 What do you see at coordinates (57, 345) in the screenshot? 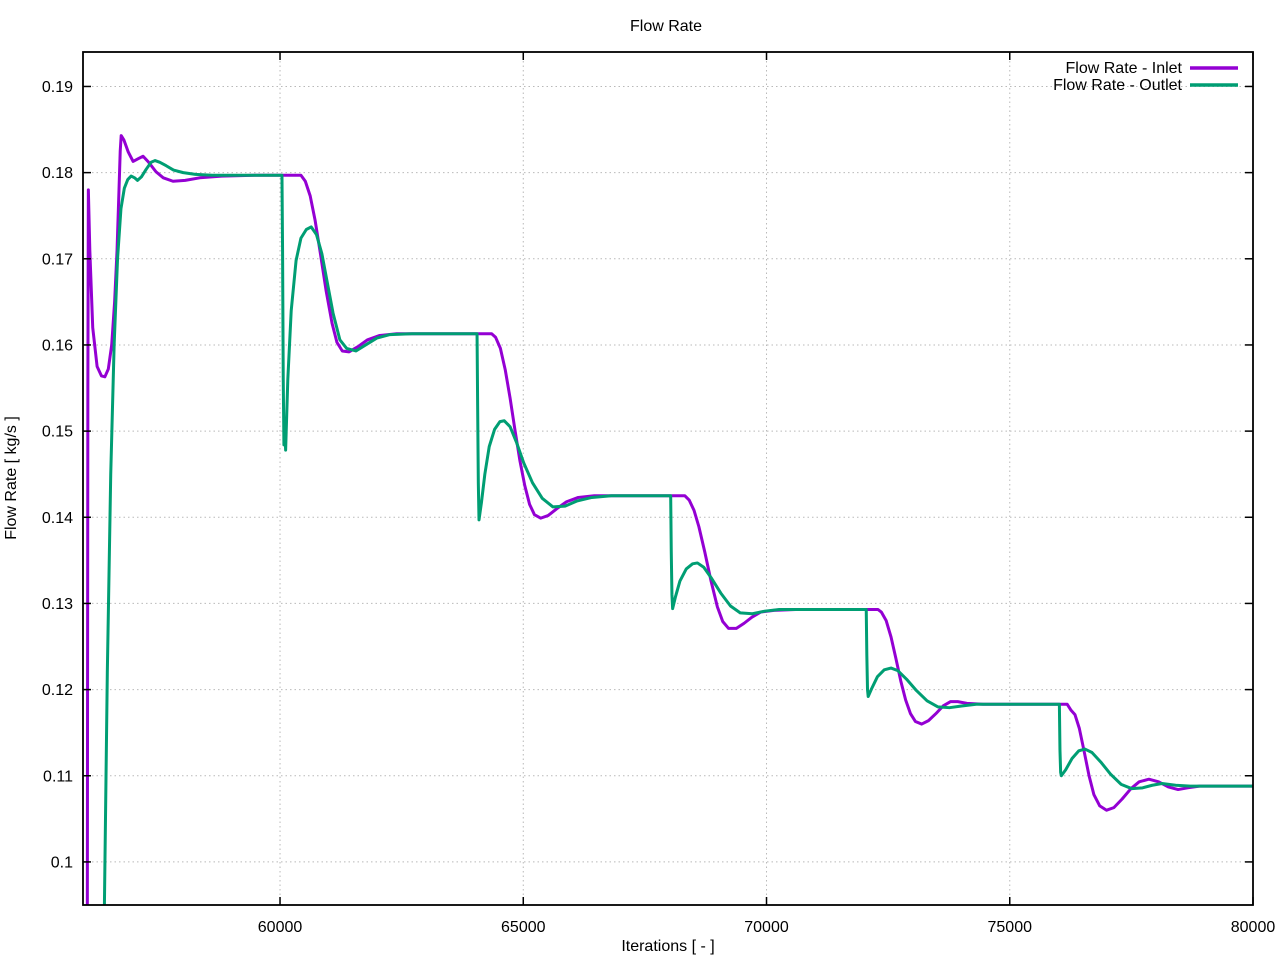
I see `y-tick-label: 0.16` at bounding box center [57, 345].